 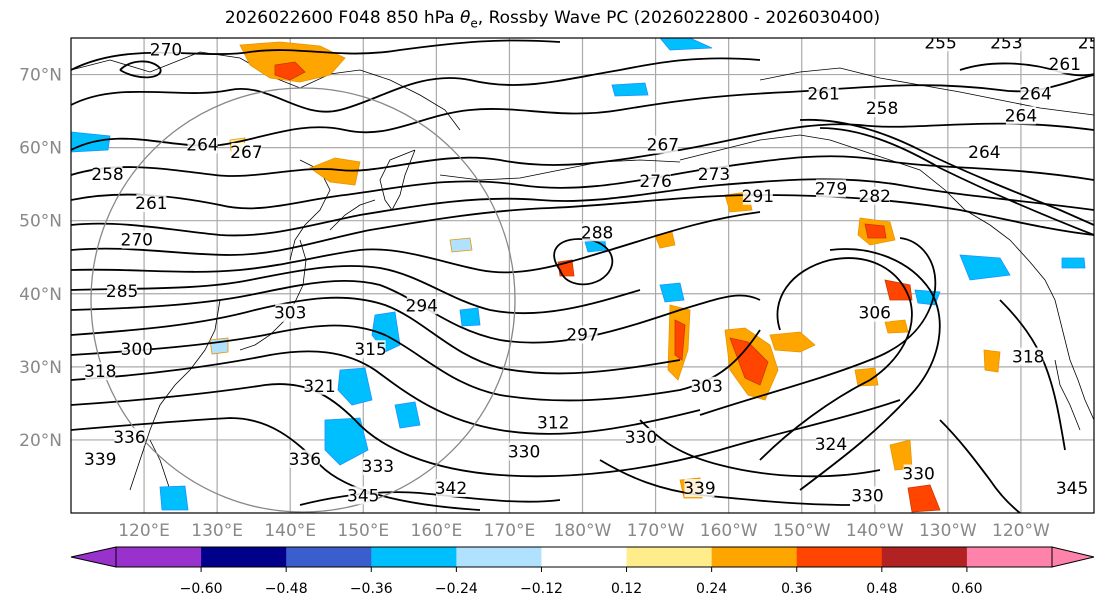 I want to click on lon-tick-label: 150°W, so click(x=802, y=530).